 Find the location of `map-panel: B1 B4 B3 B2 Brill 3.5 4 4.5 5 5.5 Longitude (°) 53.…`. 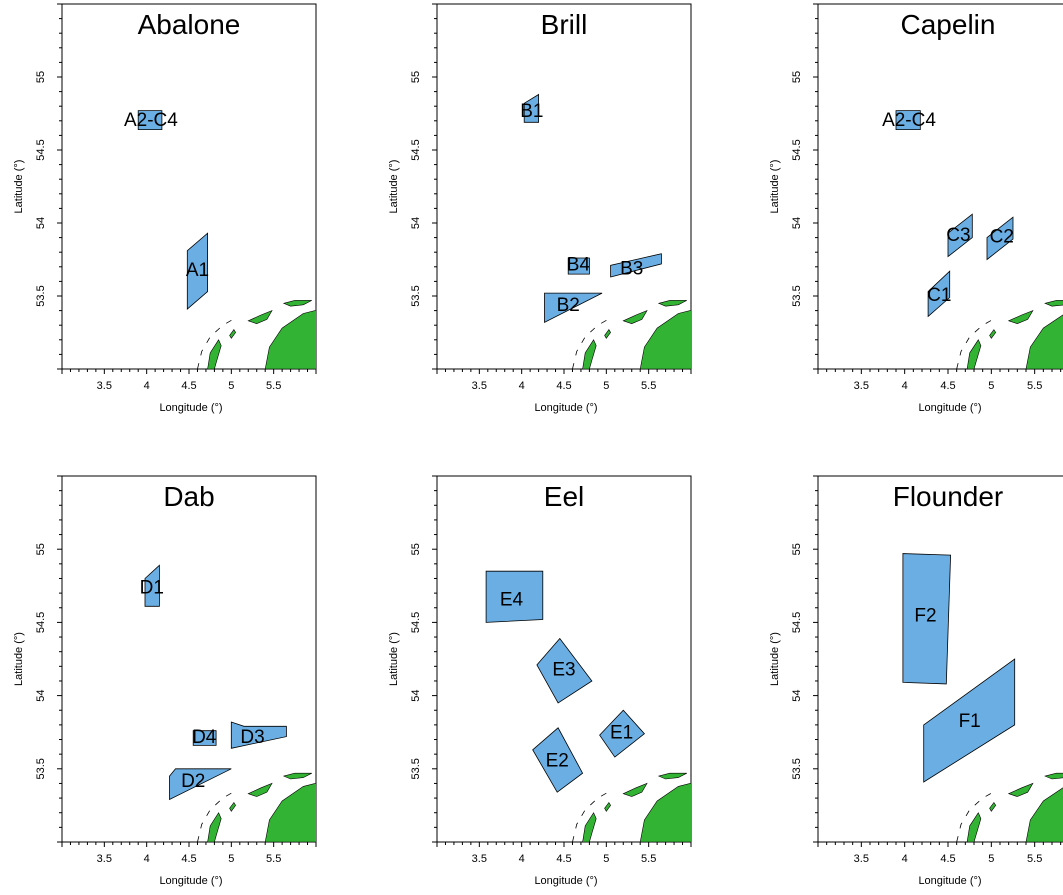

map-panel: B1 B4 B3 B2 Brill 3.5 4 4.5 5 5.5 Longitude (°) 53.… is located at coordinates (540, 208).